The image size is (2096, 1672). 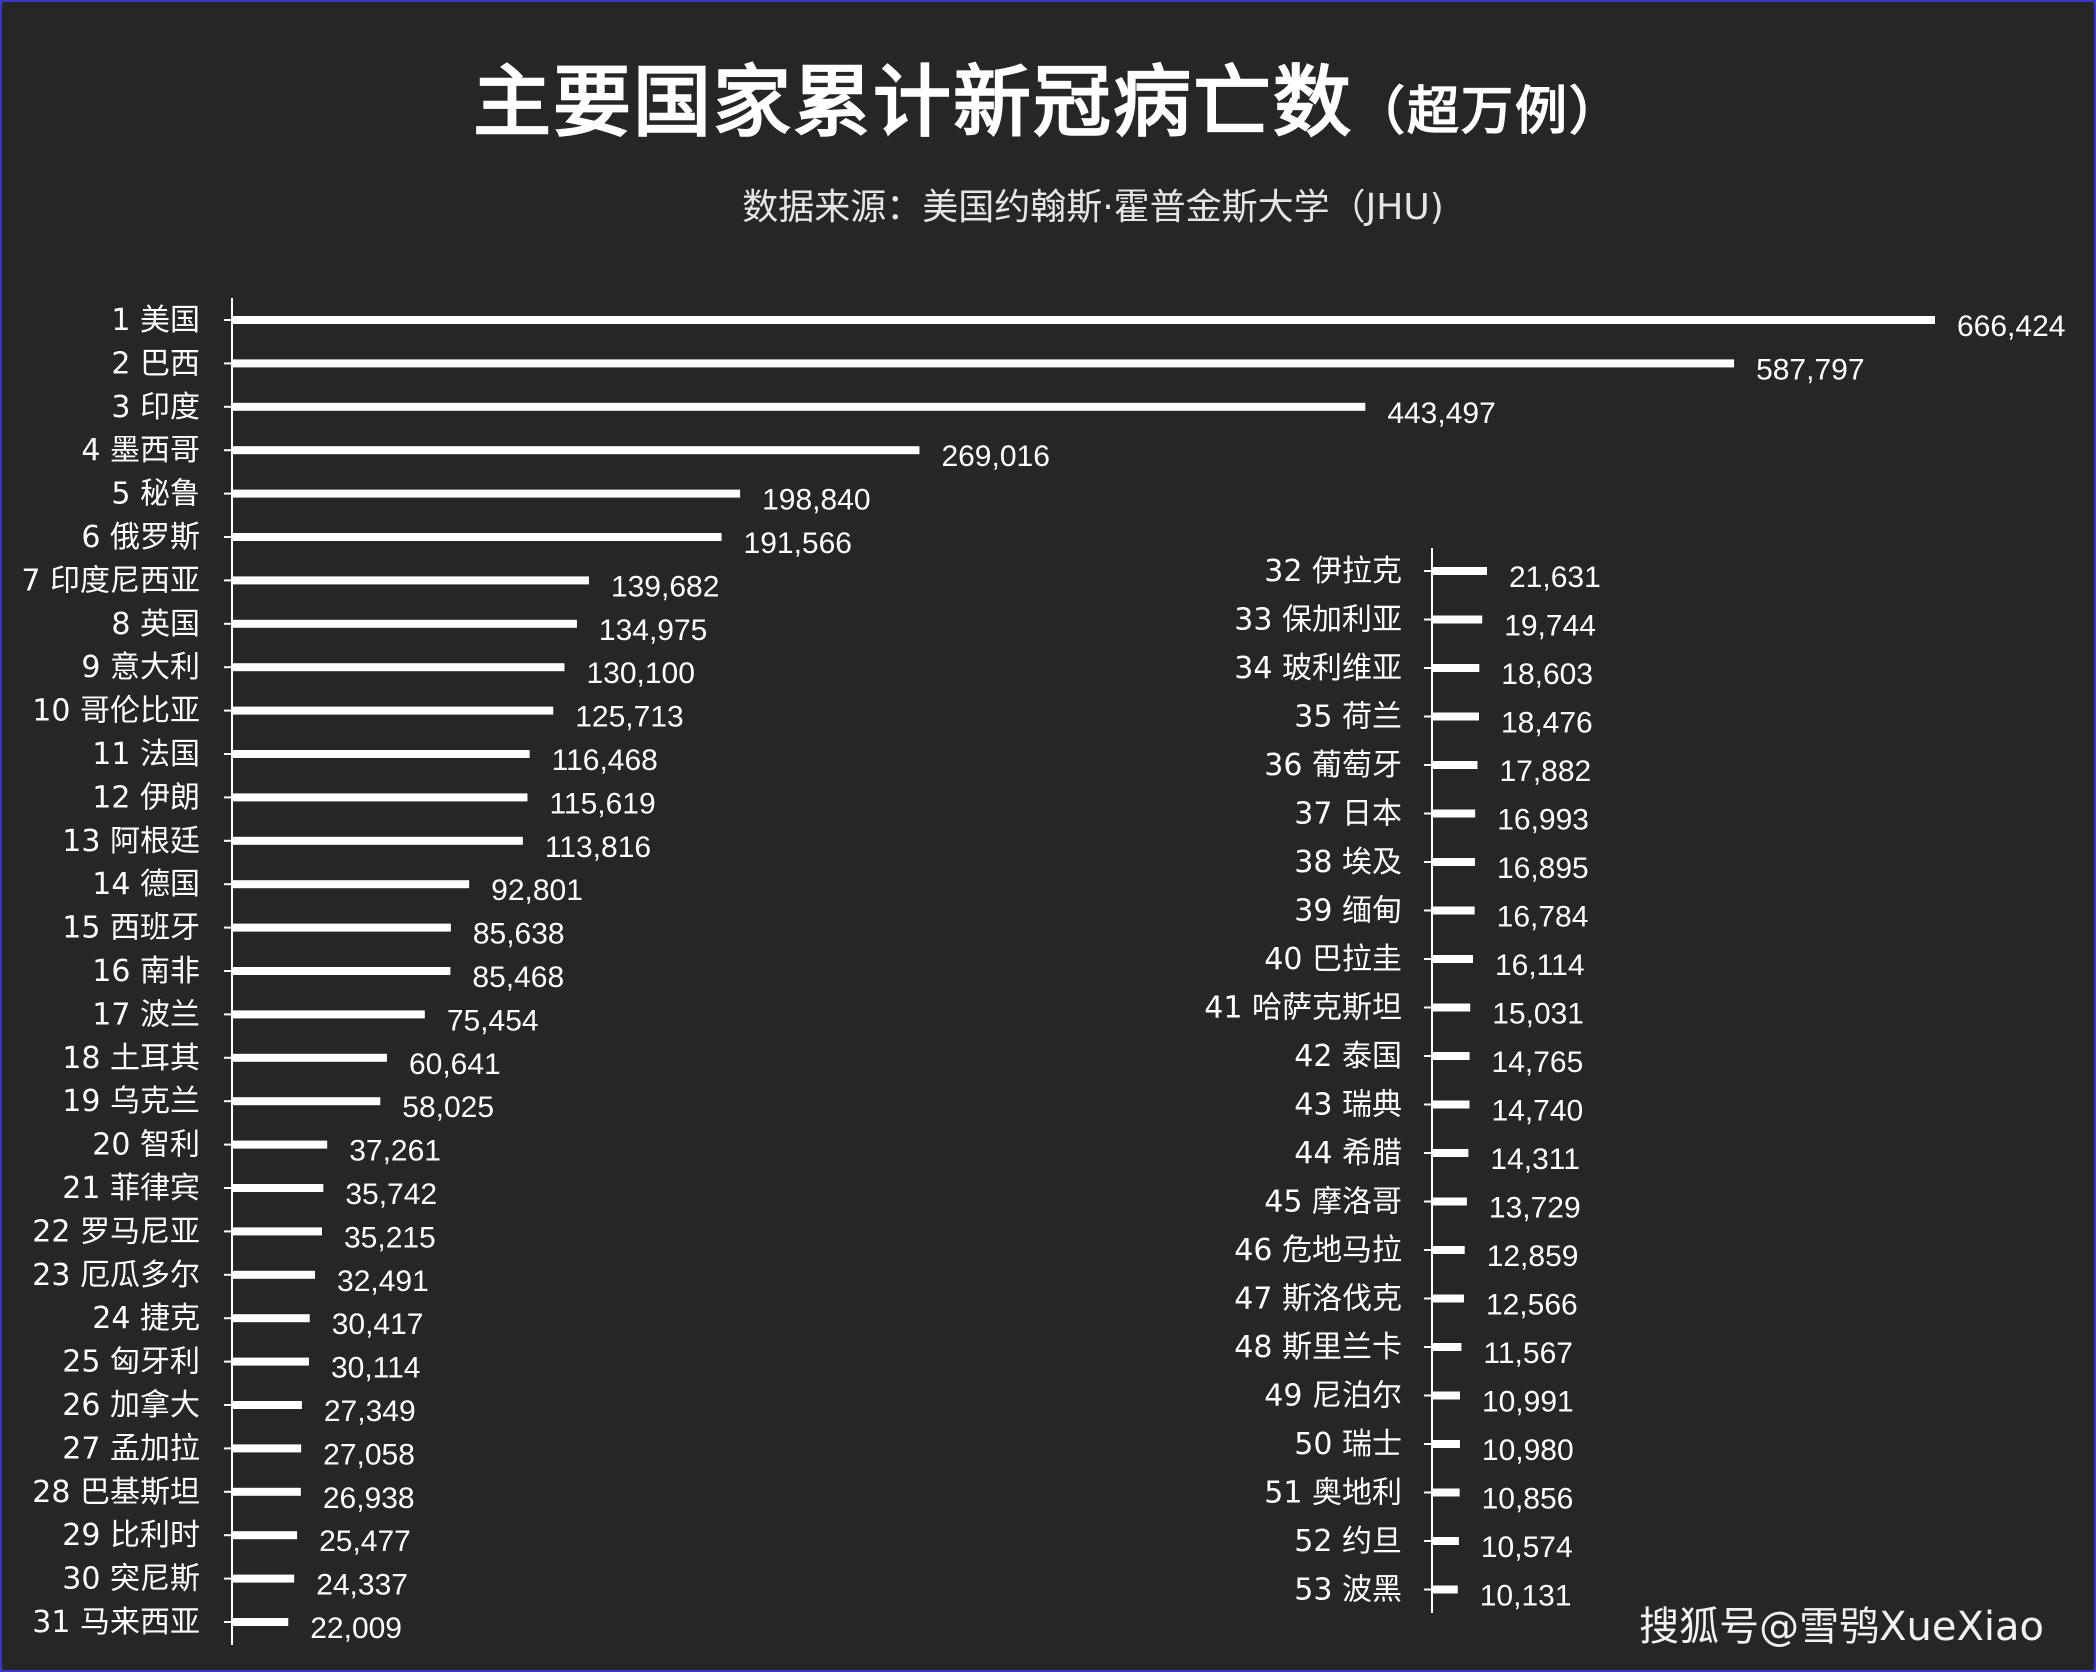 I want to click on value-label: 25,477, so click(x=365, y=1541).